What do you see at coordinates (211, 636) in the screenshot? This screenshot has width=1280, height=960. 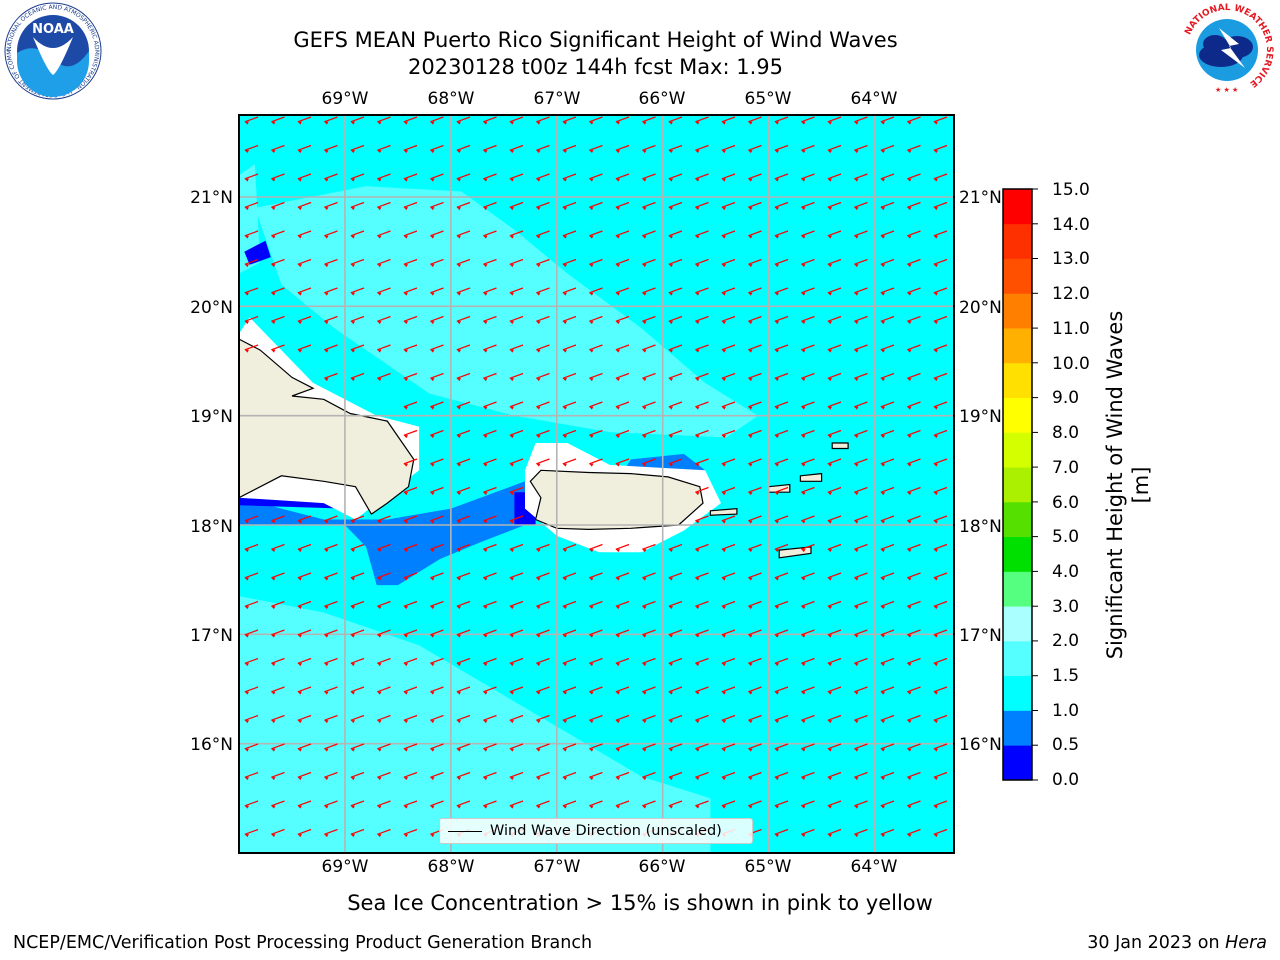 I see `lat-tick-left: 17°N` at bounding box center [211, 636].